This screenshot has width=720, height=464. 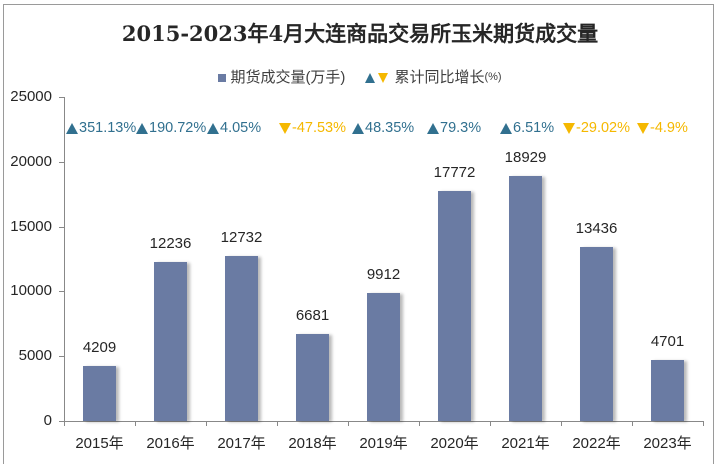 I want to click on growth-value: -4.9%, so click(x=669, y=128).